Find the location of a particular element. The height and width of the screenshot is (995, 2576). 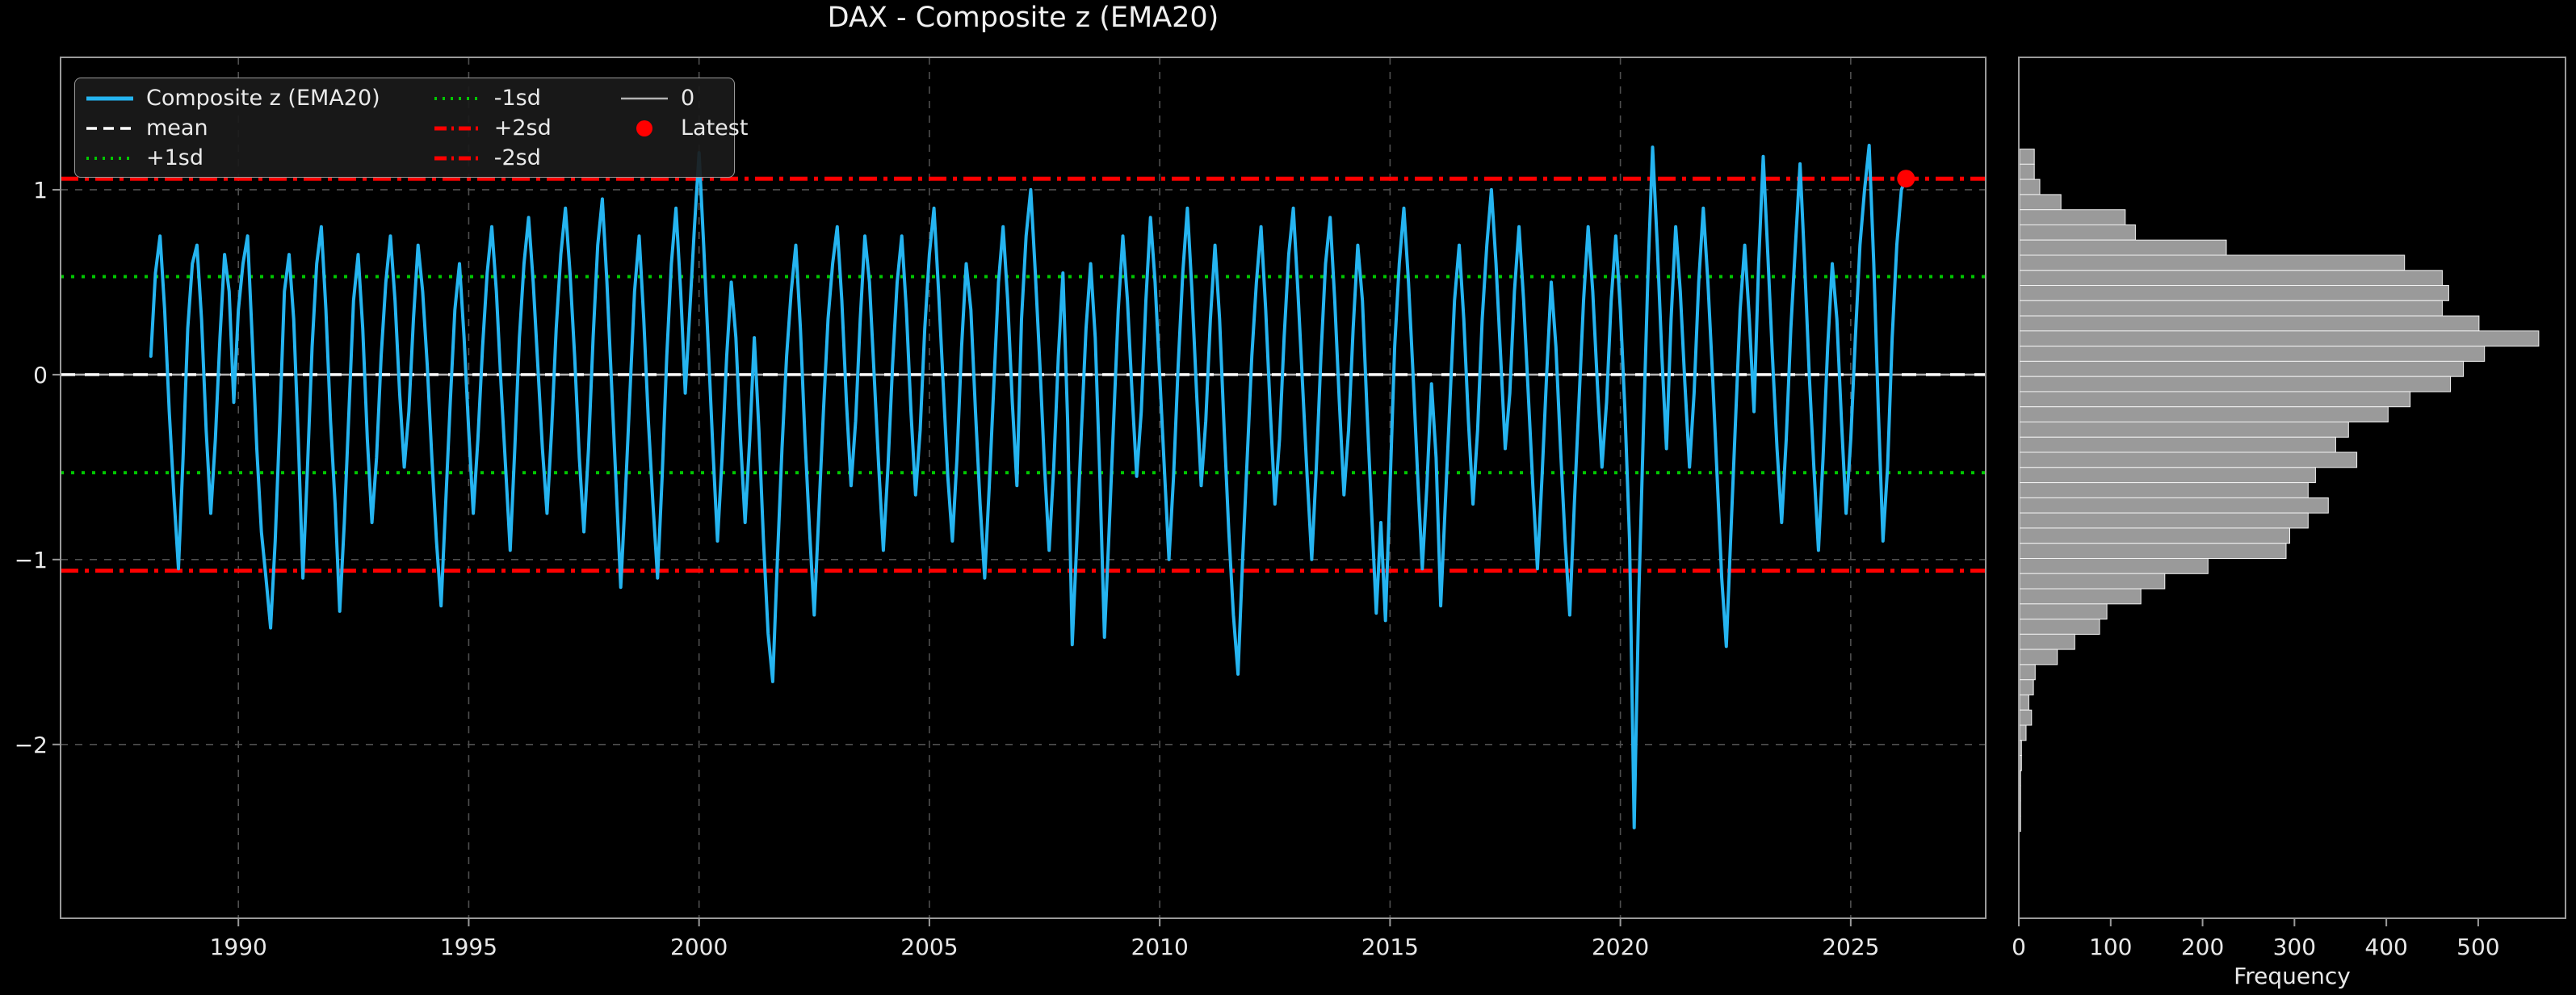

legend-label: Composite z (EMA20) is located at coordinates (263, 98).